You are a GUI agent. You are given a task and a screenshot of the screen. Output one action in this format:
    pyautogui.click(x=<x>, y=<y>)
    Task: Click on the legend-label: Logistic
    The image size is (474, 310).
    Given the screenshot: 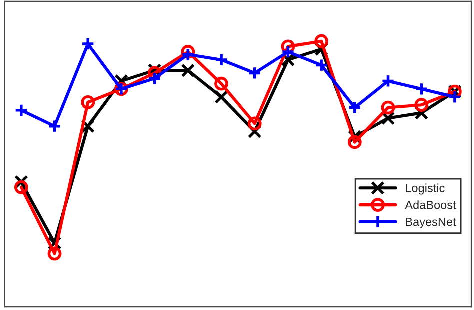 What is the action you would take?
    pyautogui.click(x=425, y=189)
    